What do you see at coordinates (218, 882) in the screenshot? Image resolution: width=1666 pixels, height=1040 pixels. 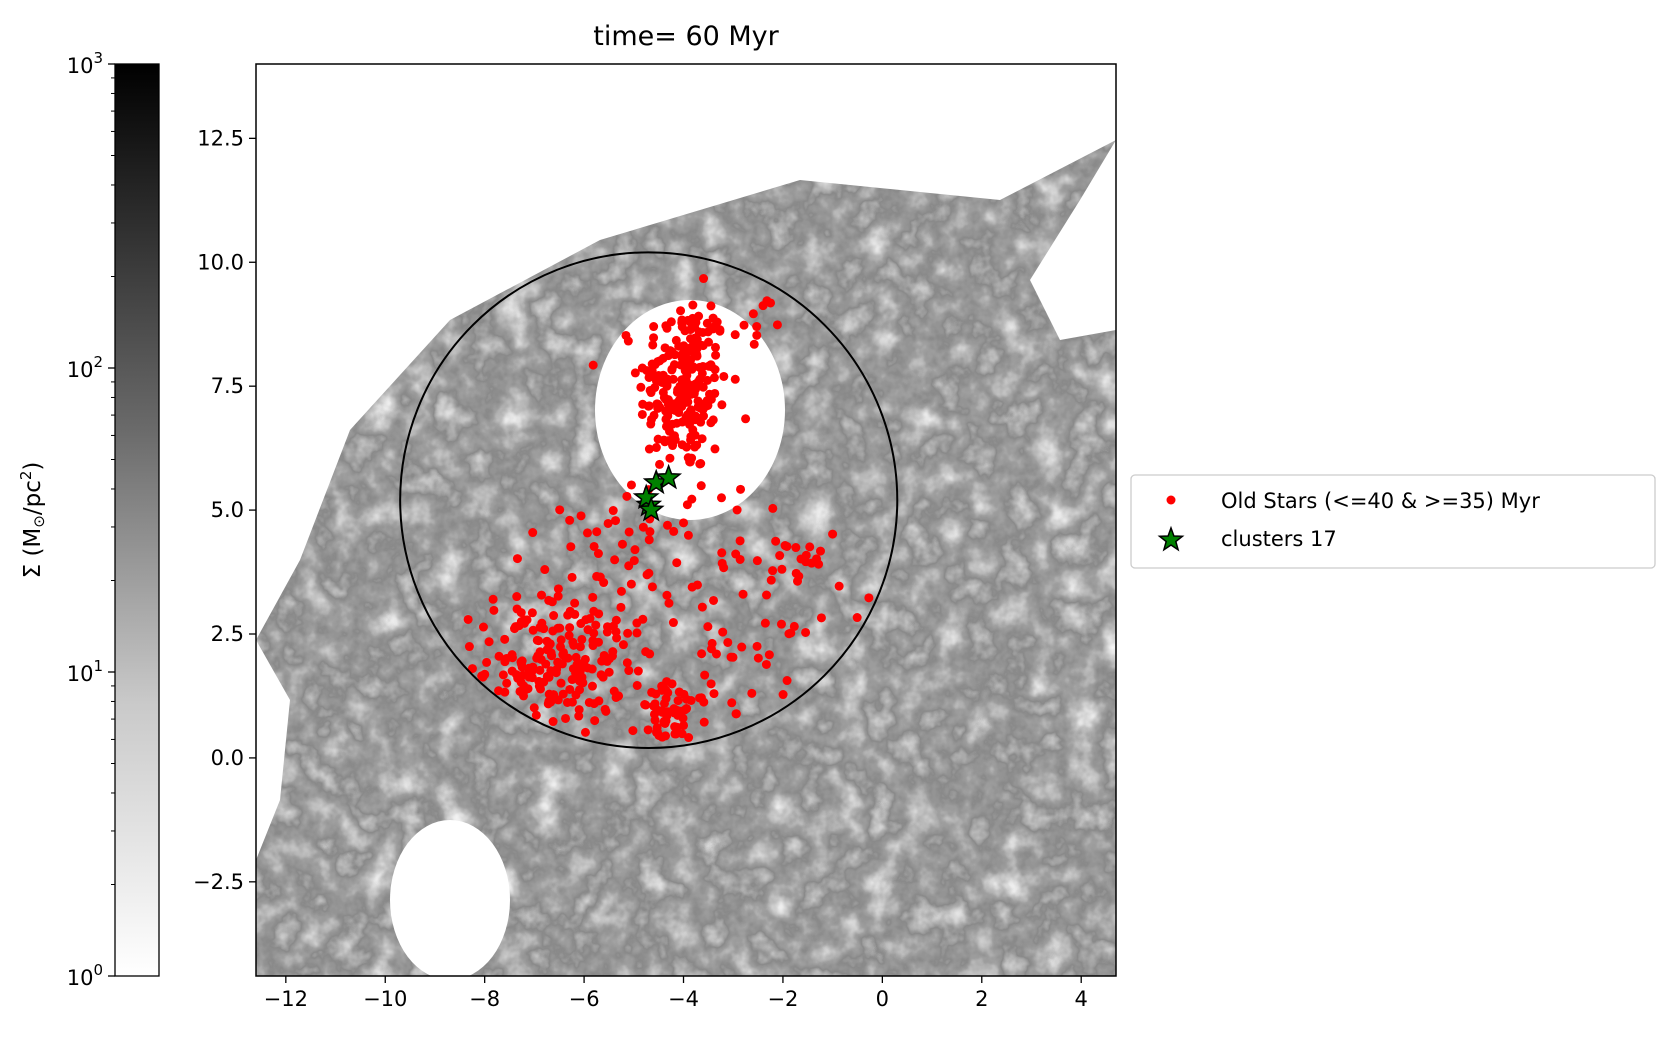 I see `y-tick-label: −2.5` at bounding box center [218, 882].